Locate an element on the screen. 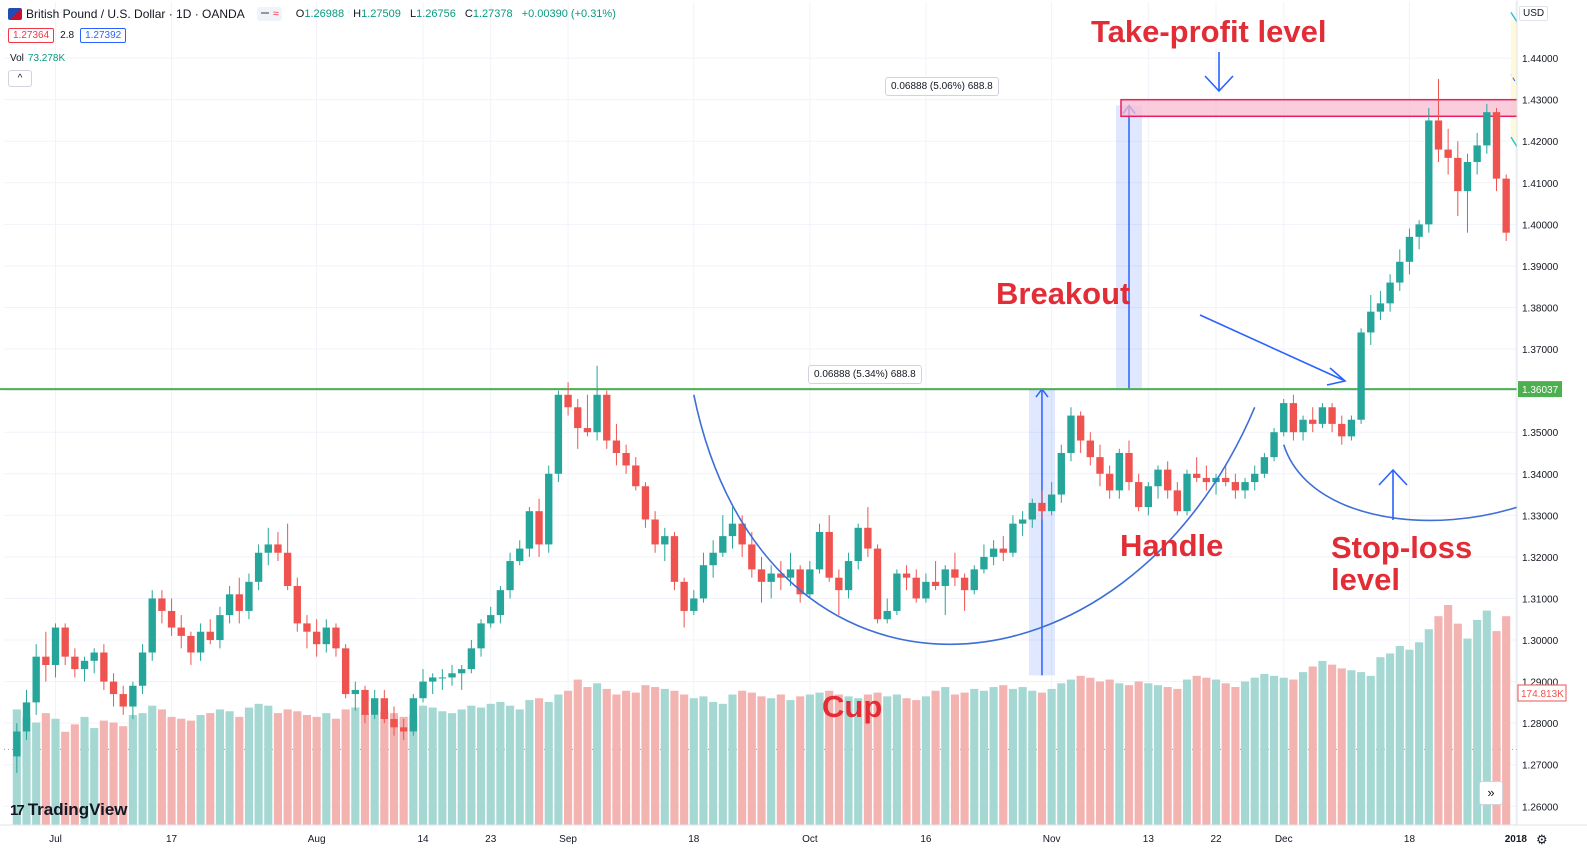 The image size is (1587, 860). price-tick-label: 1.30000 is located at coordinates (1540, 641).